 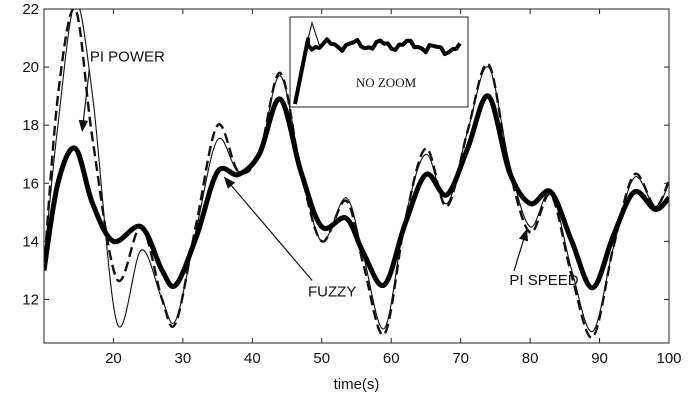 I want to click on arrow-pi-speed, so click(x=521, y=250).